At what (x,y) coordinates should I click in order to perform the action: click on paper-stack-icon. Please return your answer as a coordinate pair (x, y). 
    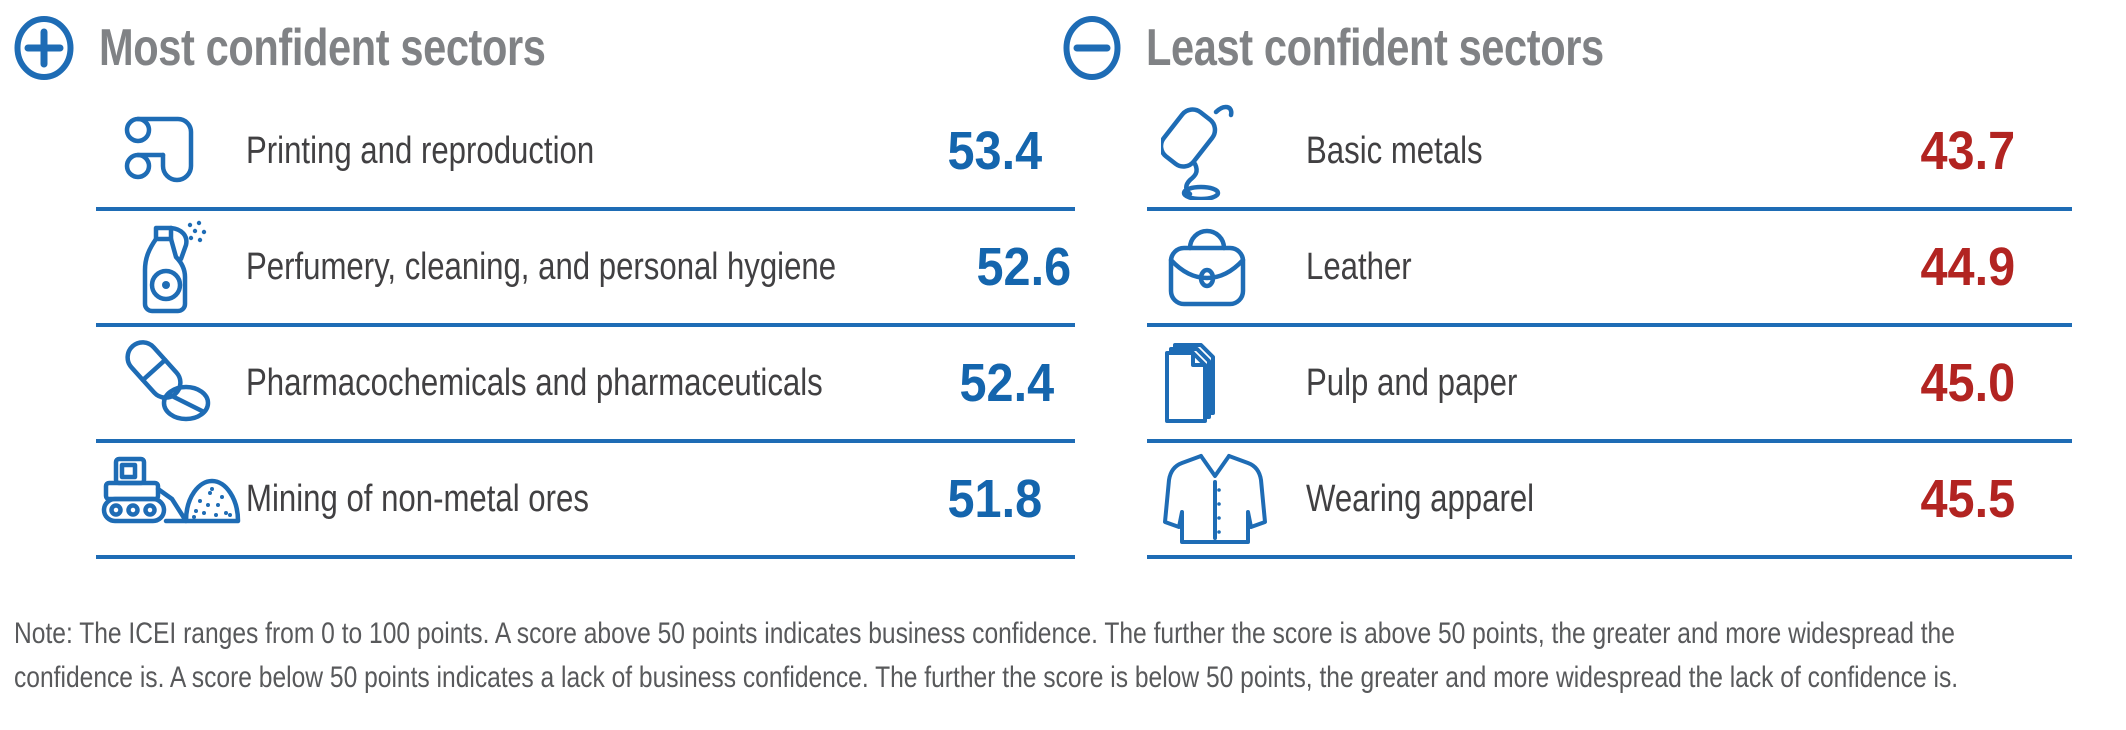
    Looking at the image, I should click on (1226, 383).